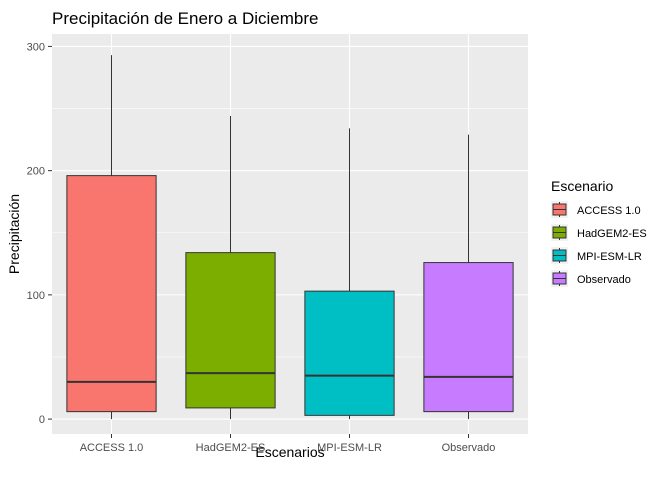  What do you see at coordinates (609, 211) in the screenshot?
I see `legend-label: ACCESS 1.0` at bounding box center [609, 211].